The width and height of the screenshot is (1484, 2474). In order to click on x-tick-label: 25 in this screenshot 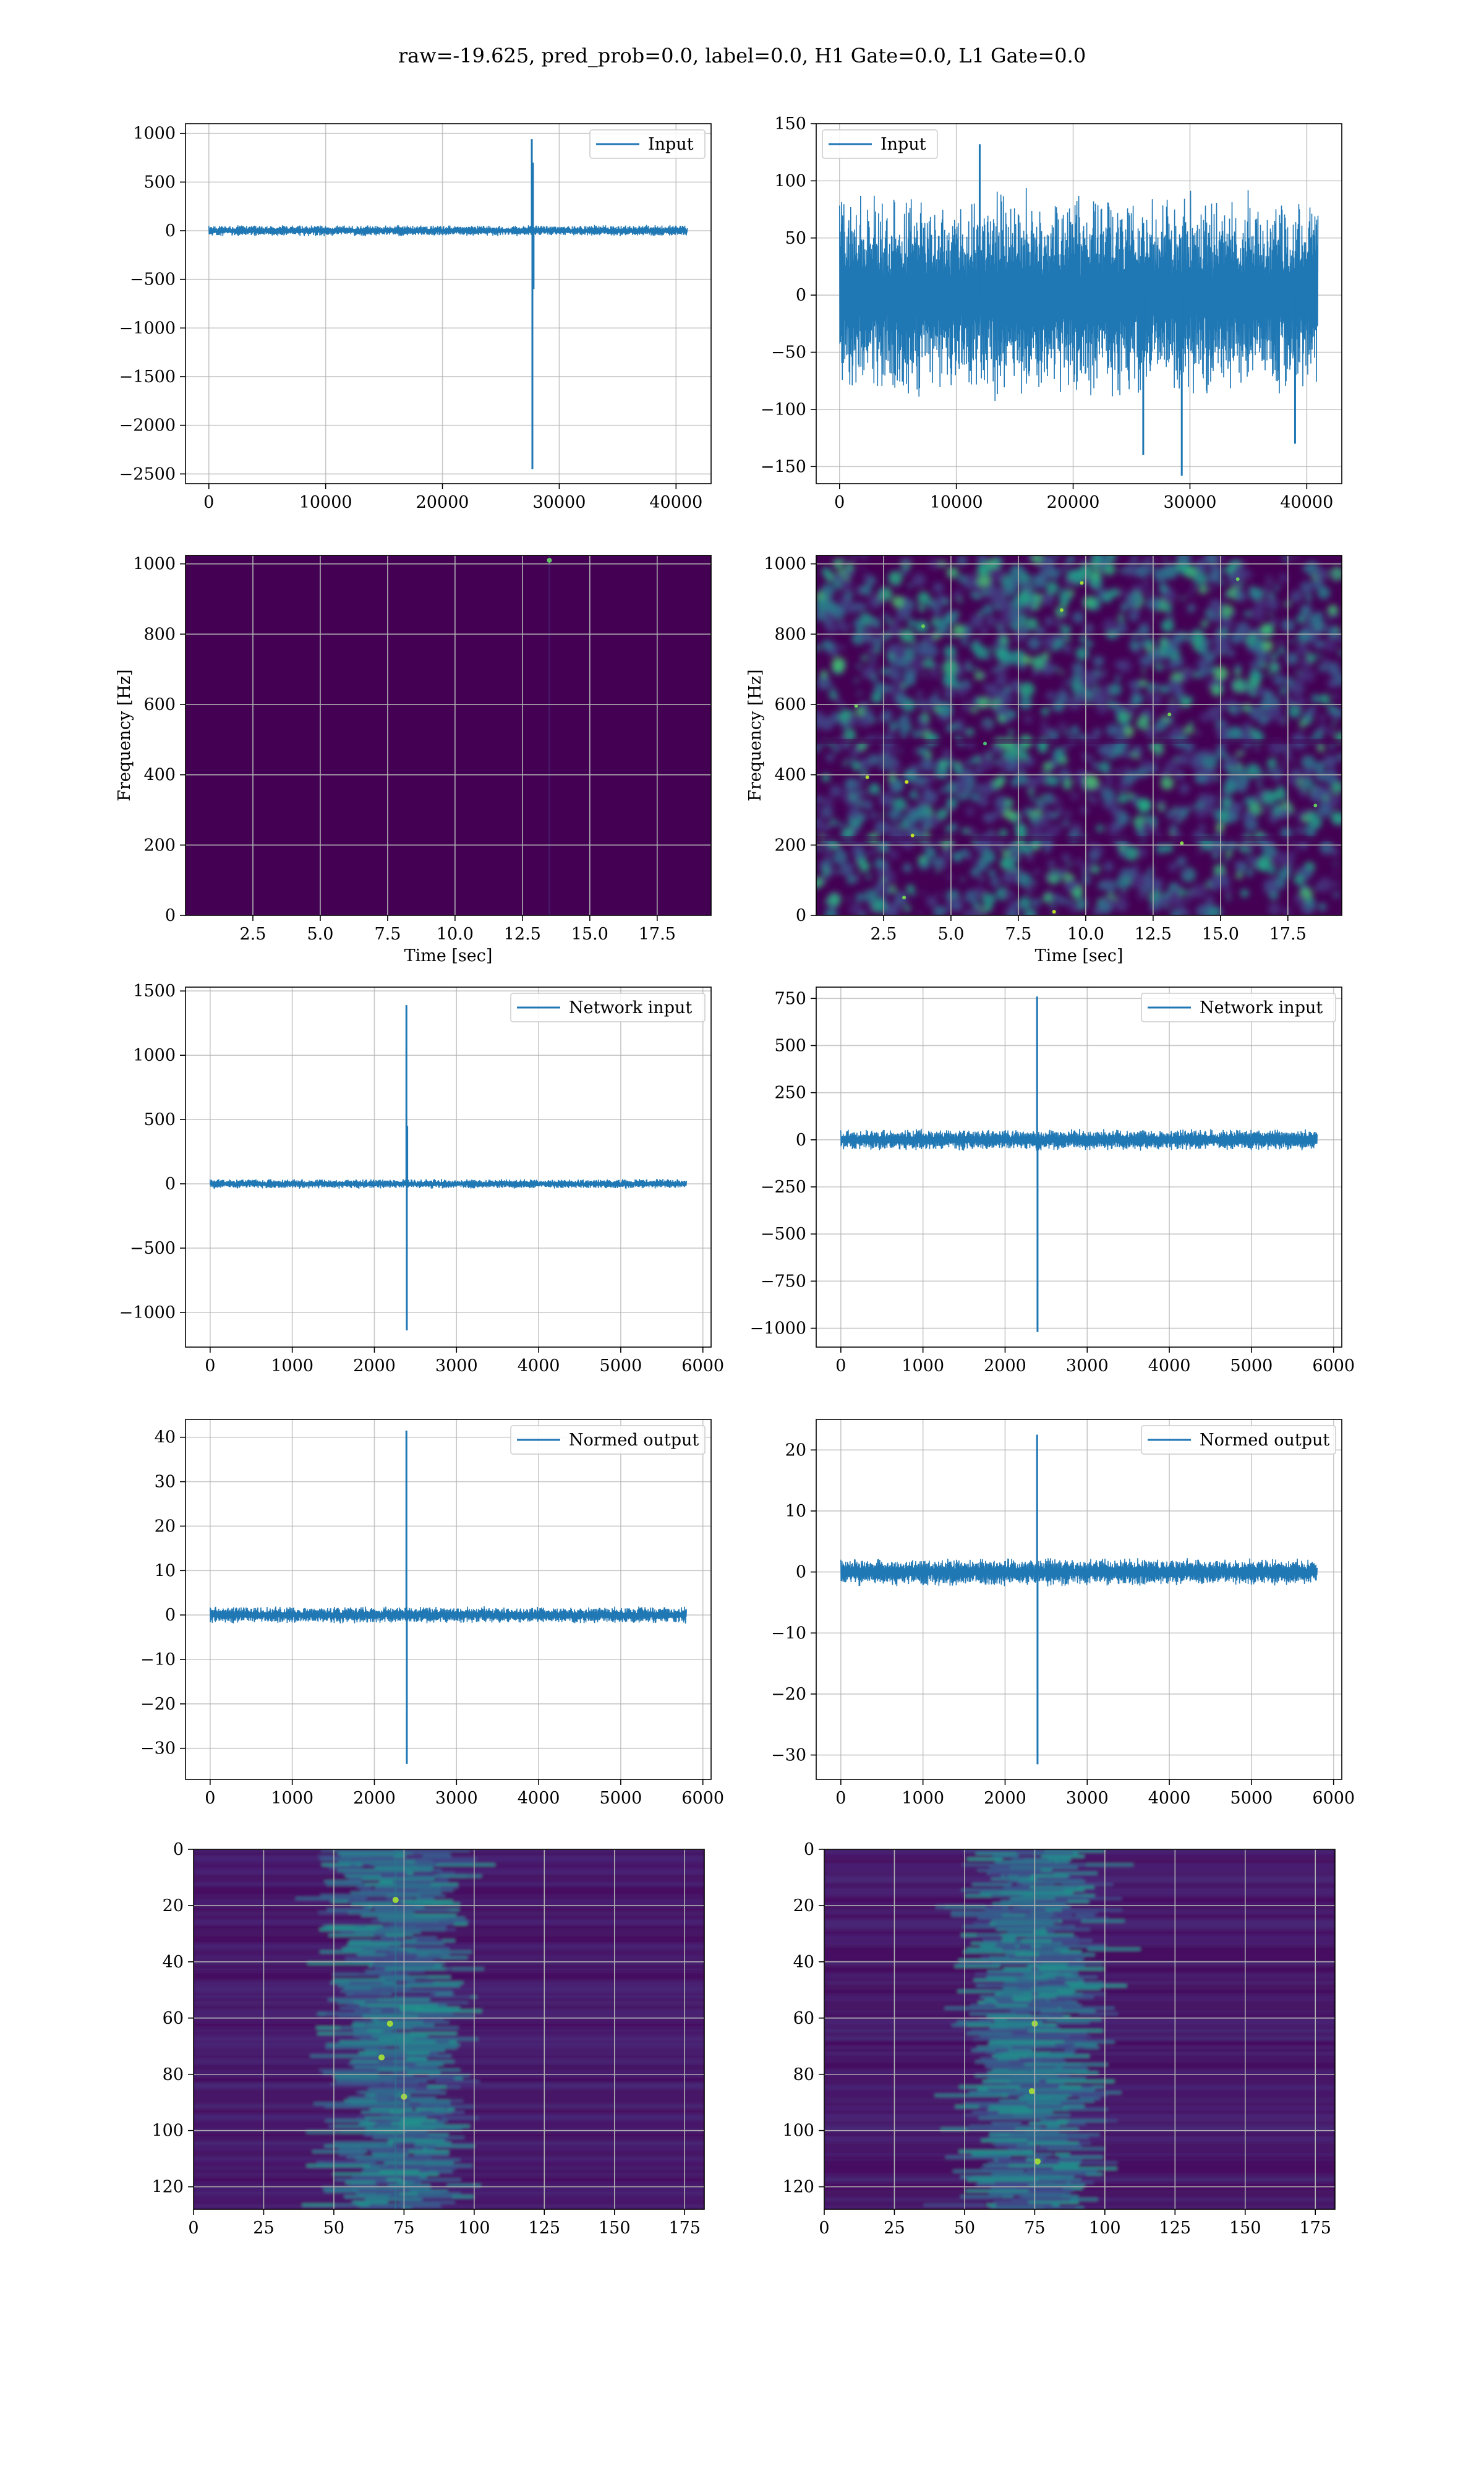, I will do `click(263, 2228)`.